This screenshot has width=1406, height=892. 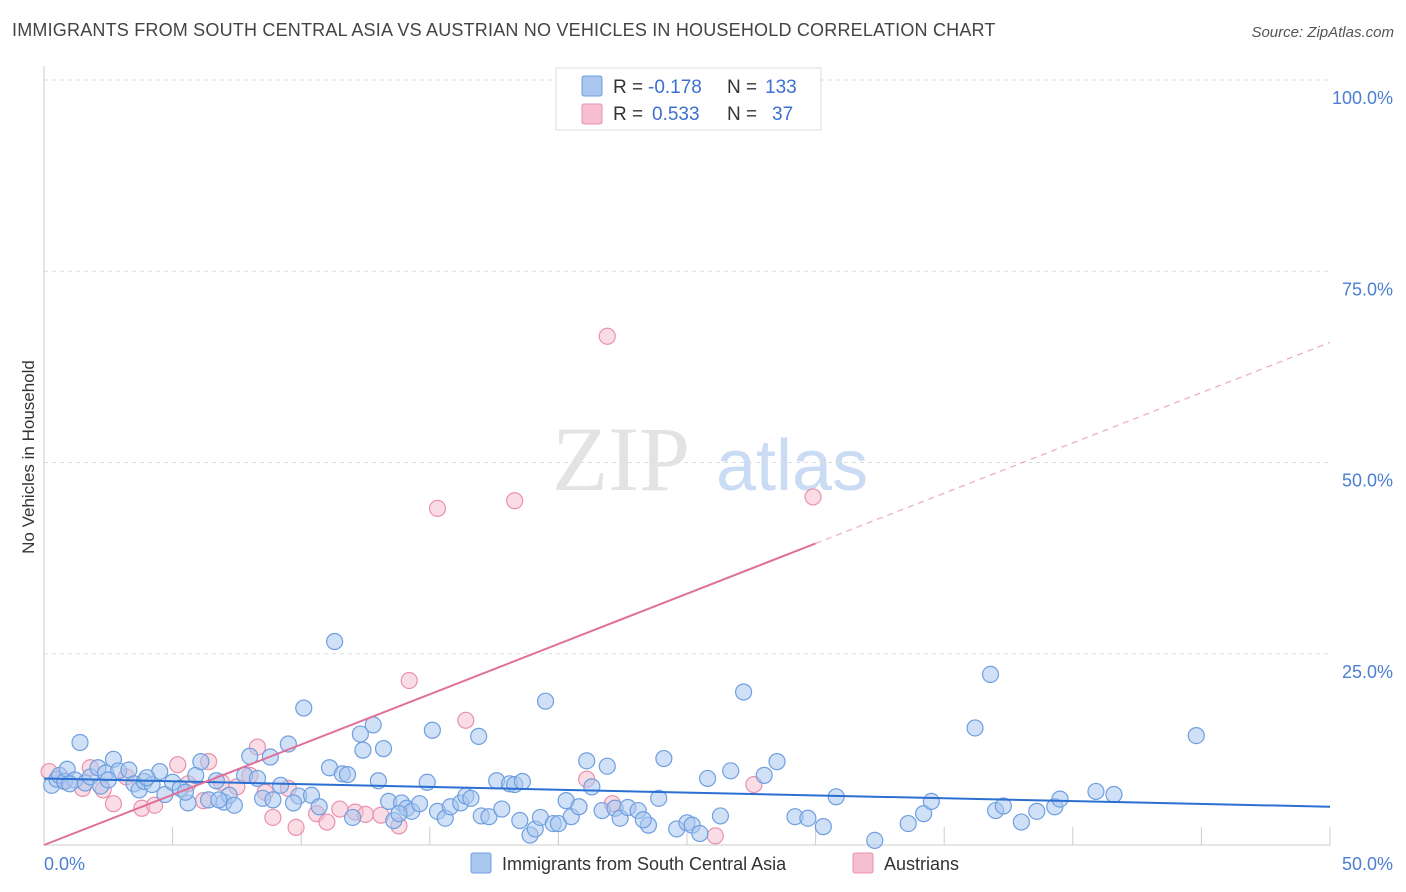 I want to click on bottom-legend-label-1: Immigrants from South Central Asia, so click(x=644, y=864).